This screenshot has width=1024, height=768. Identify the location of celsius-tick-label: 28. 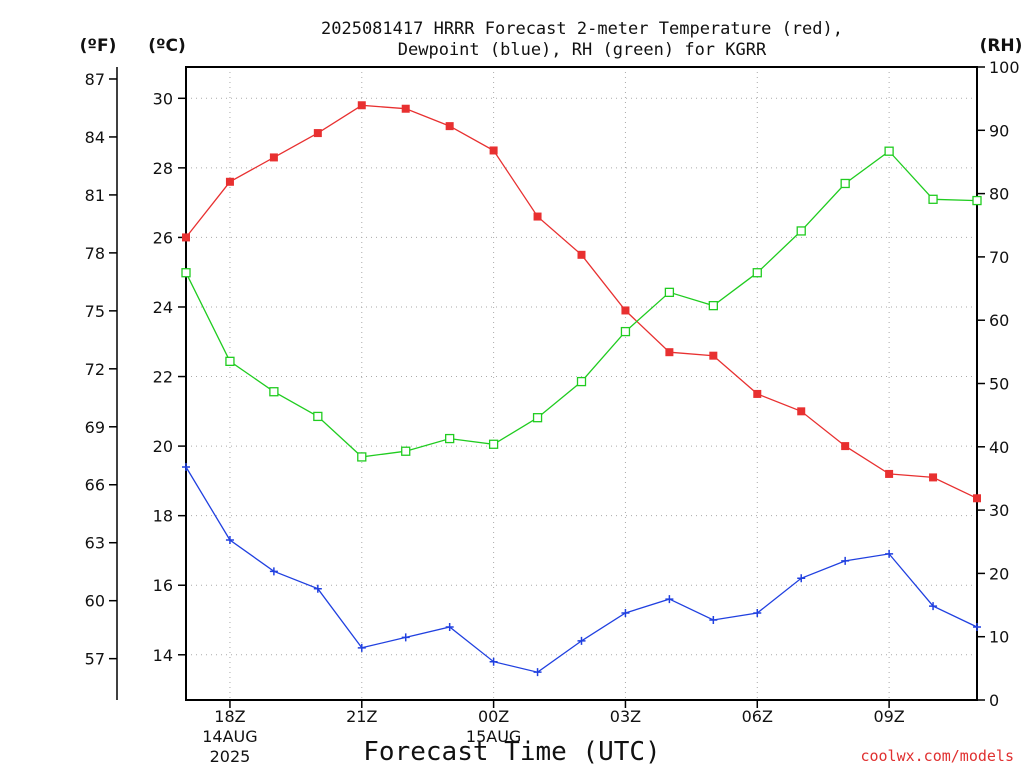
(163, 168).